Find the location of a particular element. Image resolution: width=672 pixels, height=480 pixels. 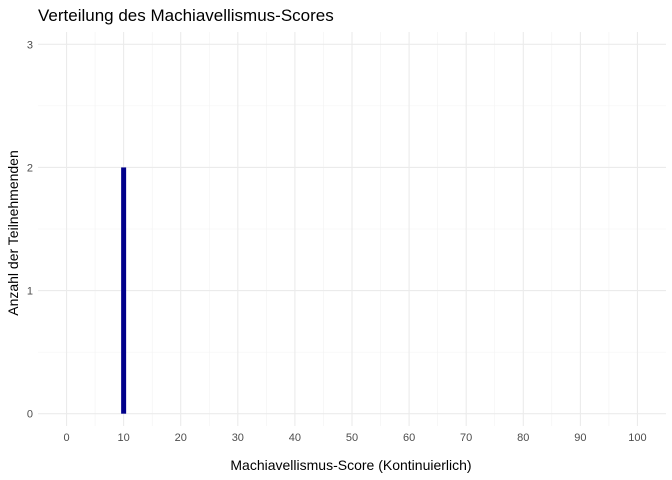

y-tick-label: 0 is located at coordinates (30, 415).